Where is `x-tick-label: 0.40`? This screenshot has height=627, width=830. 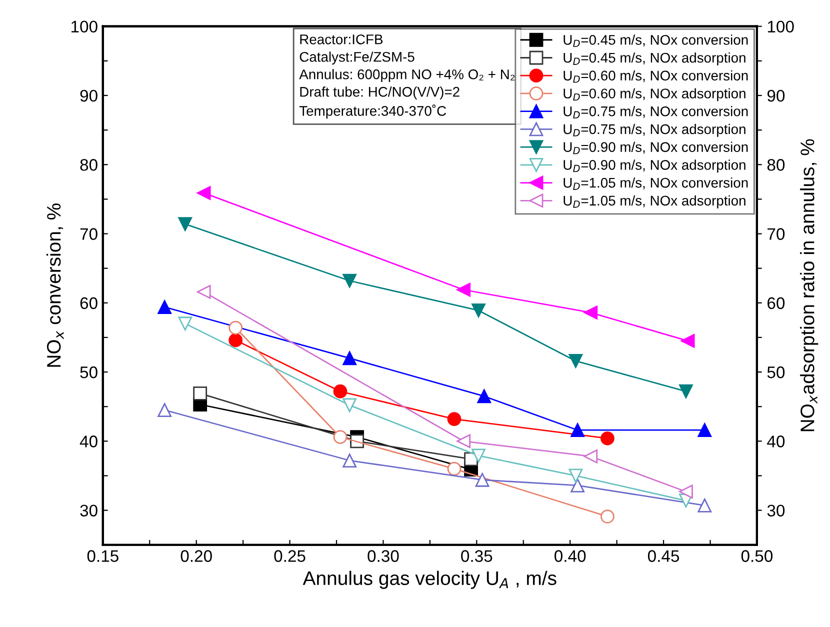
x-tick-label: 0.40 is located at coordinates (570, 556).